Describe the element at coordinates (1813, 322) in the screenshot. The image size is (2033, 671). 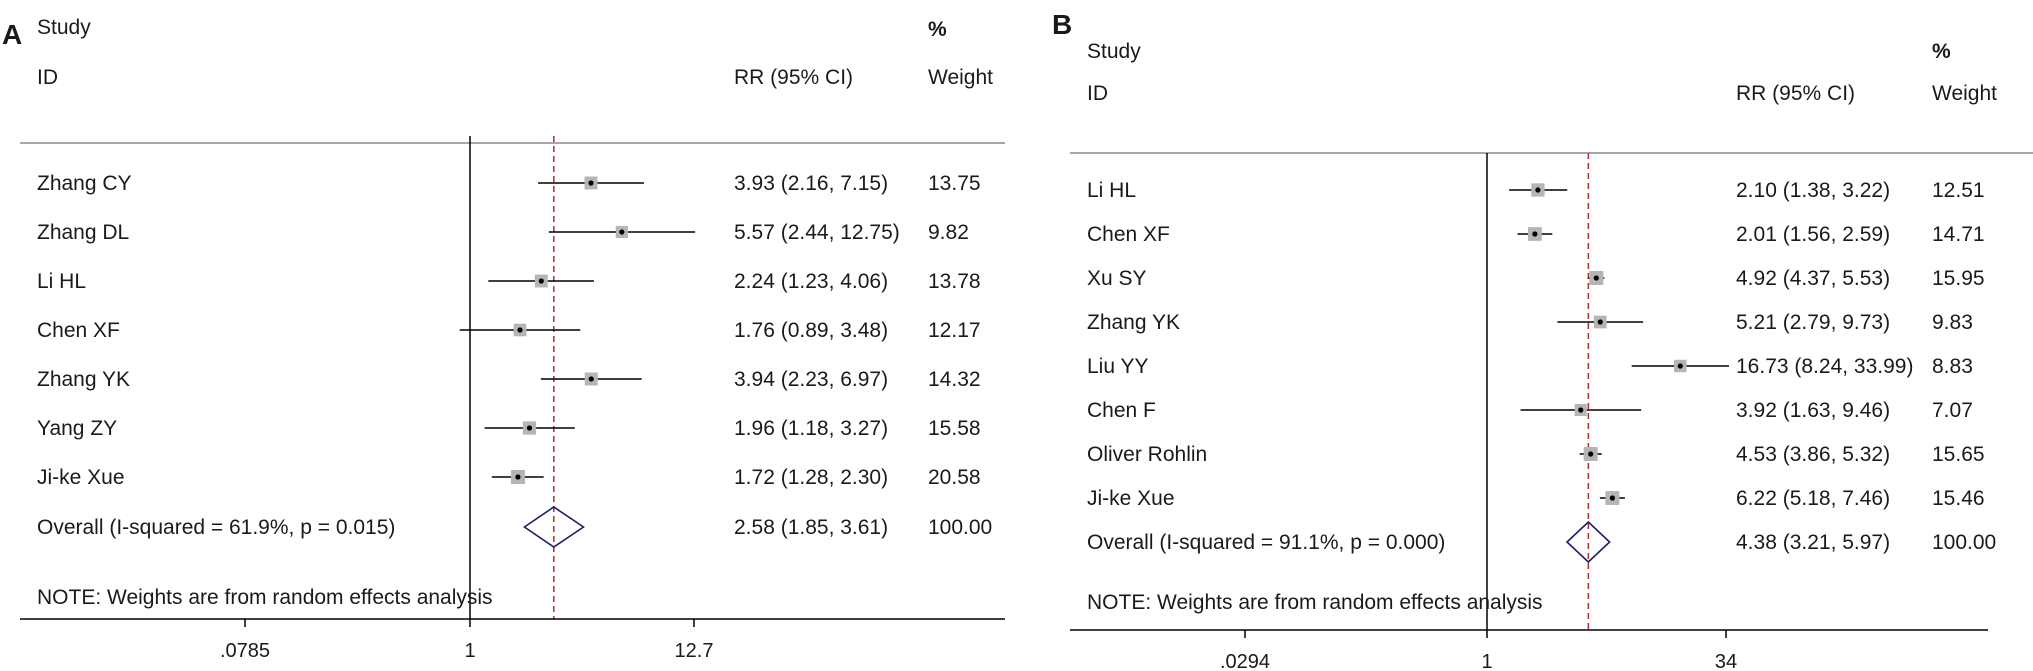
I see `ci-text: 5.21 (2.79, 9.73)` at that location.